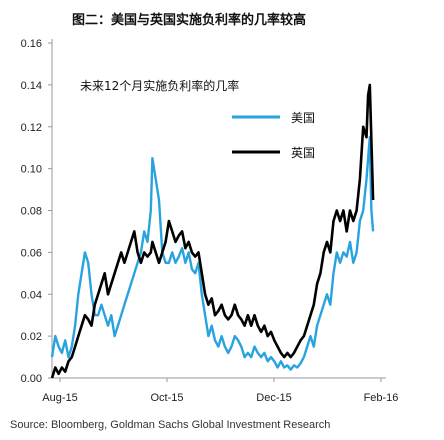 This screenshot has height=440, width=444. What do you see at coordinates (31, 337) in the screenshot?
I see `y-tick-label: 0.02` at bounding box center [31, 337].